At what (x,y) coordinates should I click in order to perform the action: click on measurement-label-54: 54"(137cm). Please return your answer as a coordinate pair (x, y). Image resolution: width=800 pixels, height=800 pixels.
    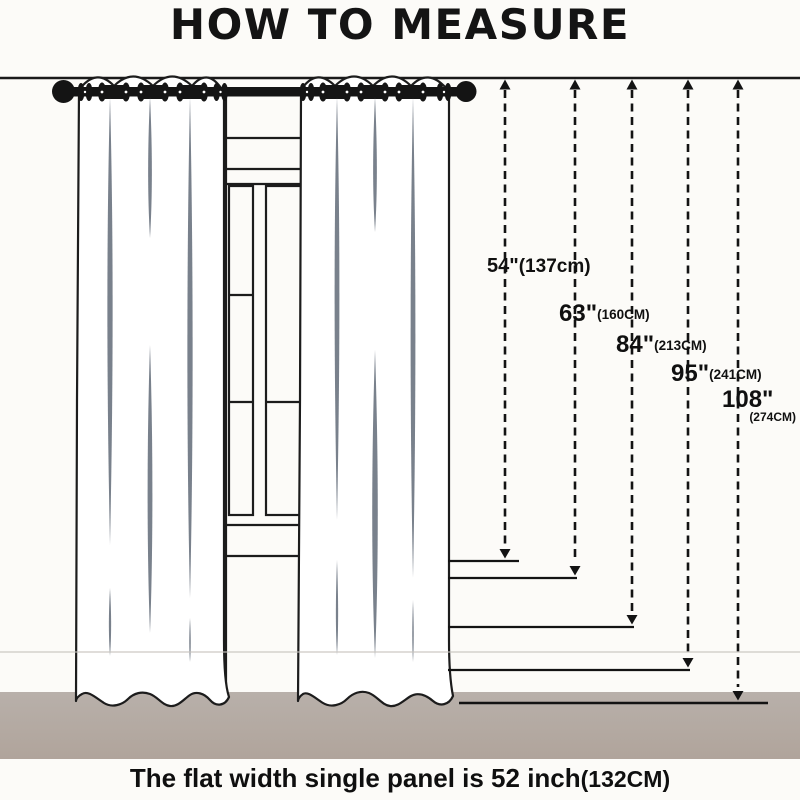
    Looking at the image, I should click on (539, 266).